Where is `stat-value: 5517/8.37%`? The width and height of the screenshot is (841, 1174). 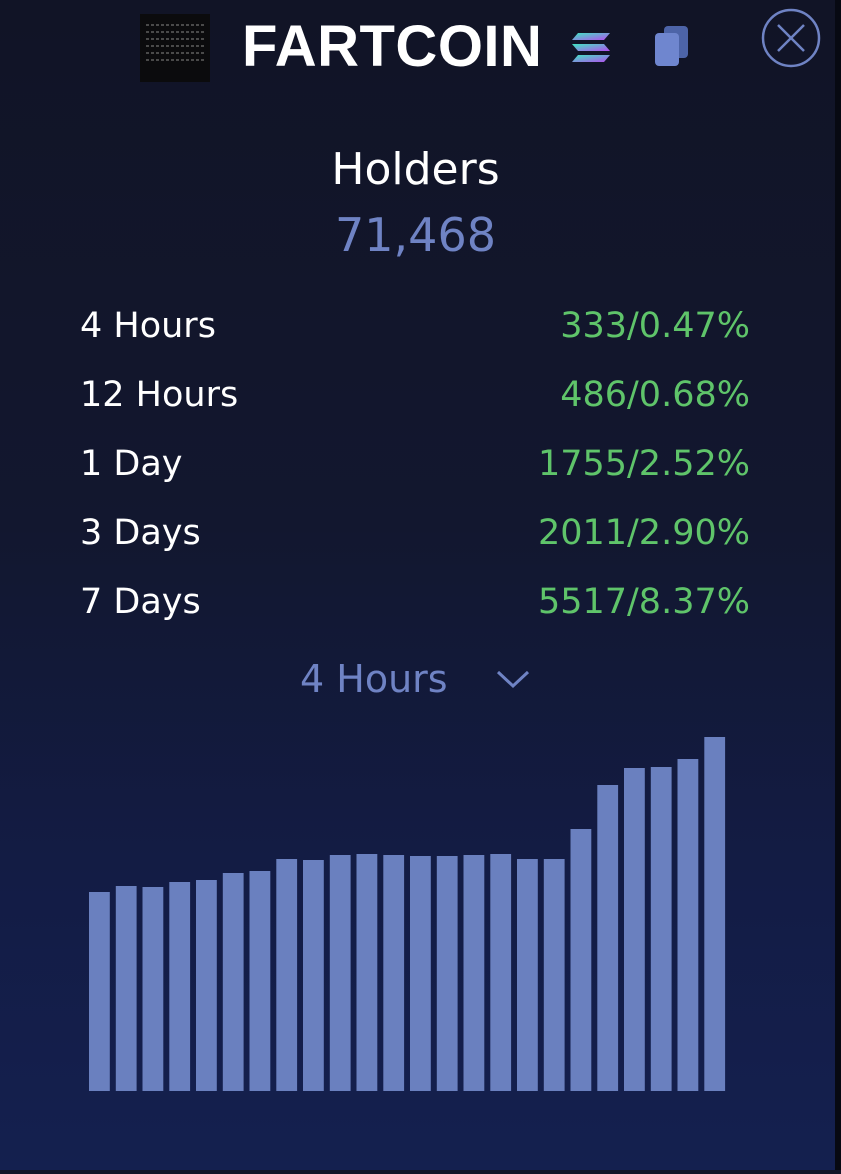 stat-value: 5517/8.37% is located at coordinates (643, 602).